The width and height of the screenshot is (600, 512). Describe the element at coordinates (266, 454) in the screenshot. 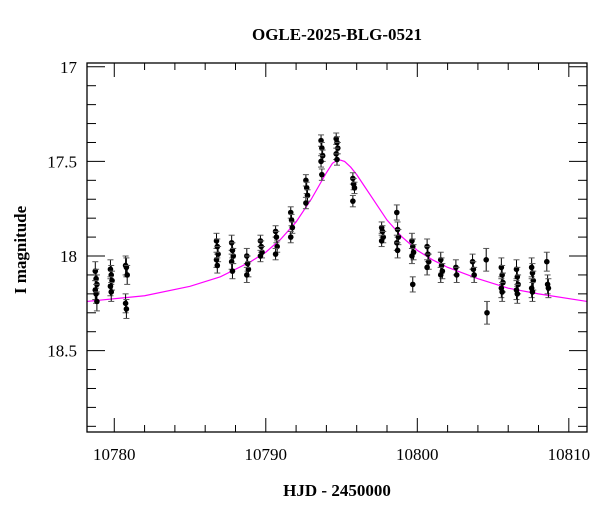

I see `x-tick-label: 10790` at that location.